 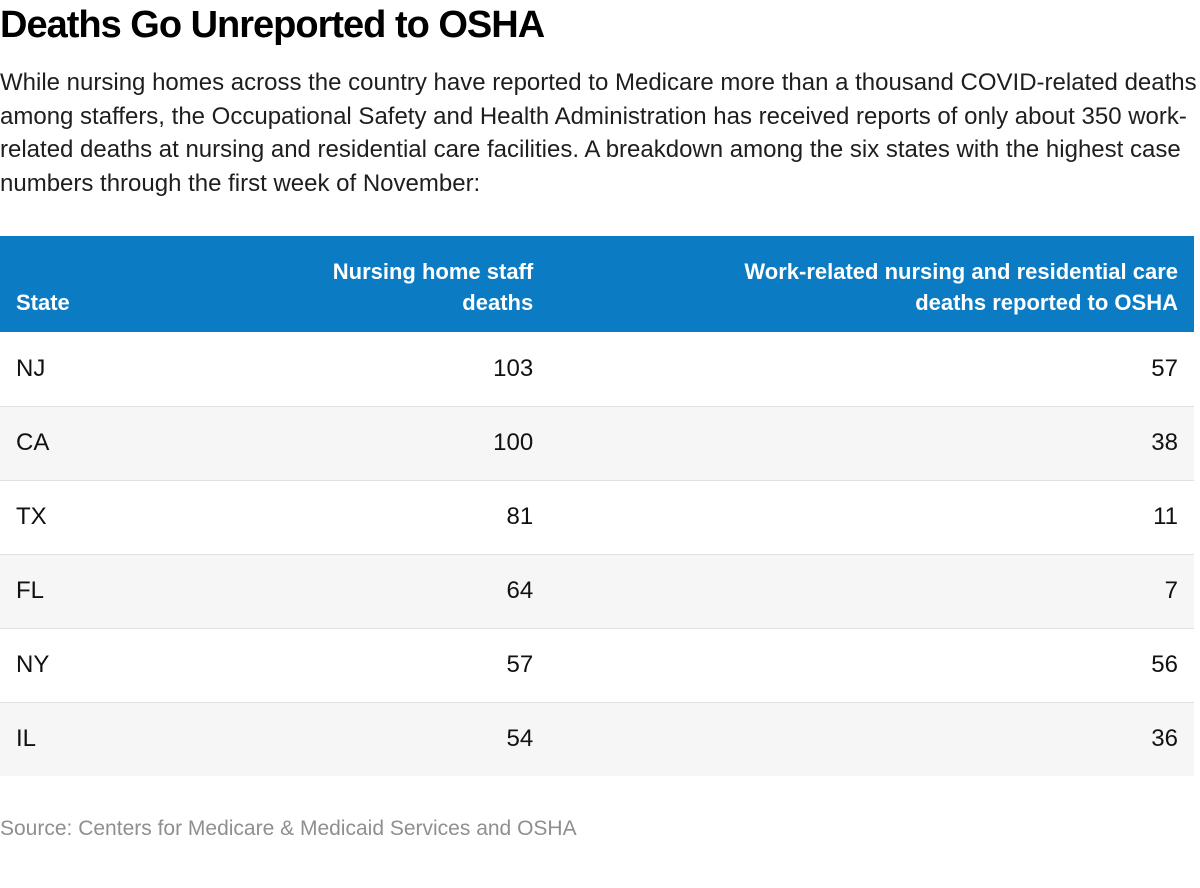 What do you see at coordinates (871, 369) in the screenshot?
I see `cell-osha-deaths: 57` at bounding box center [871, 369].